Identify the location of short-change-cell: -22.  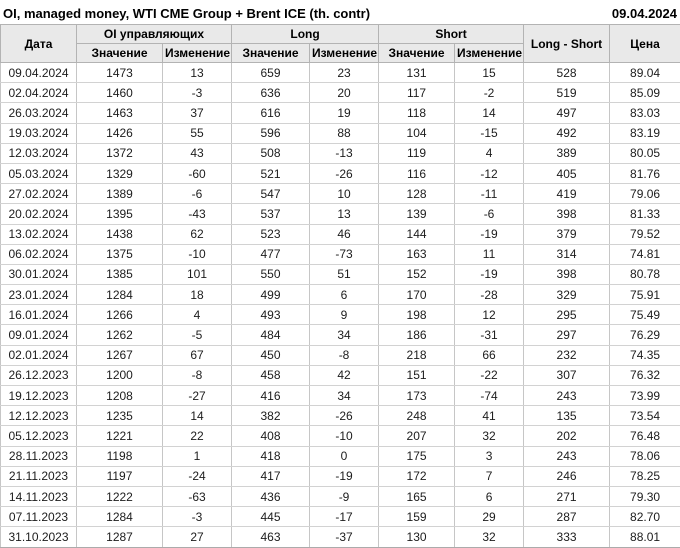
(489, 375).